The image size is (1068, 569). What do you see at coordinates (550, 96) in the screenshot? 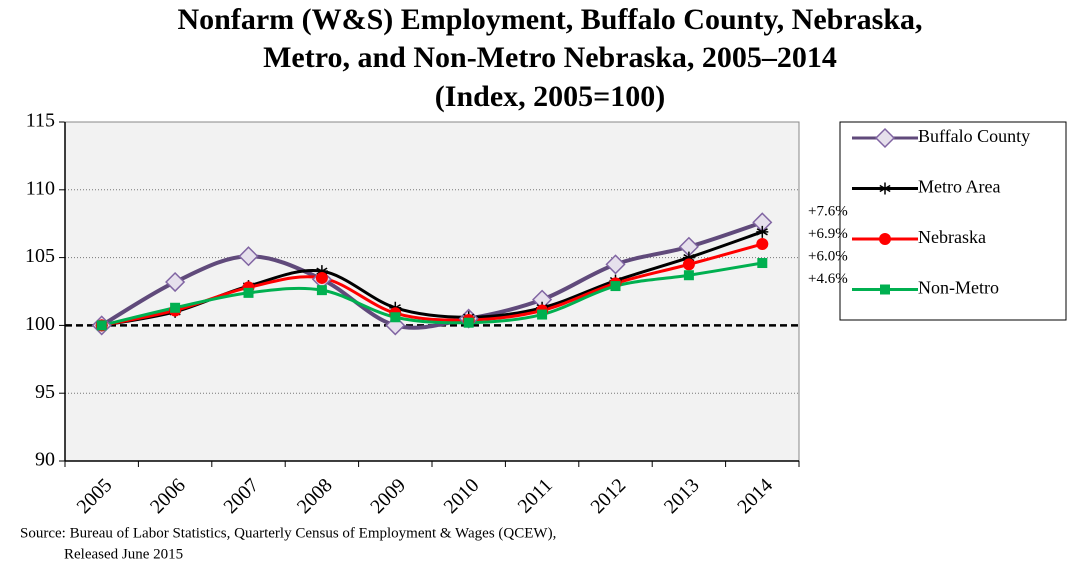
I see `chart-subtitle: (Index, 2005=100)` at bounding box center [550, 96].